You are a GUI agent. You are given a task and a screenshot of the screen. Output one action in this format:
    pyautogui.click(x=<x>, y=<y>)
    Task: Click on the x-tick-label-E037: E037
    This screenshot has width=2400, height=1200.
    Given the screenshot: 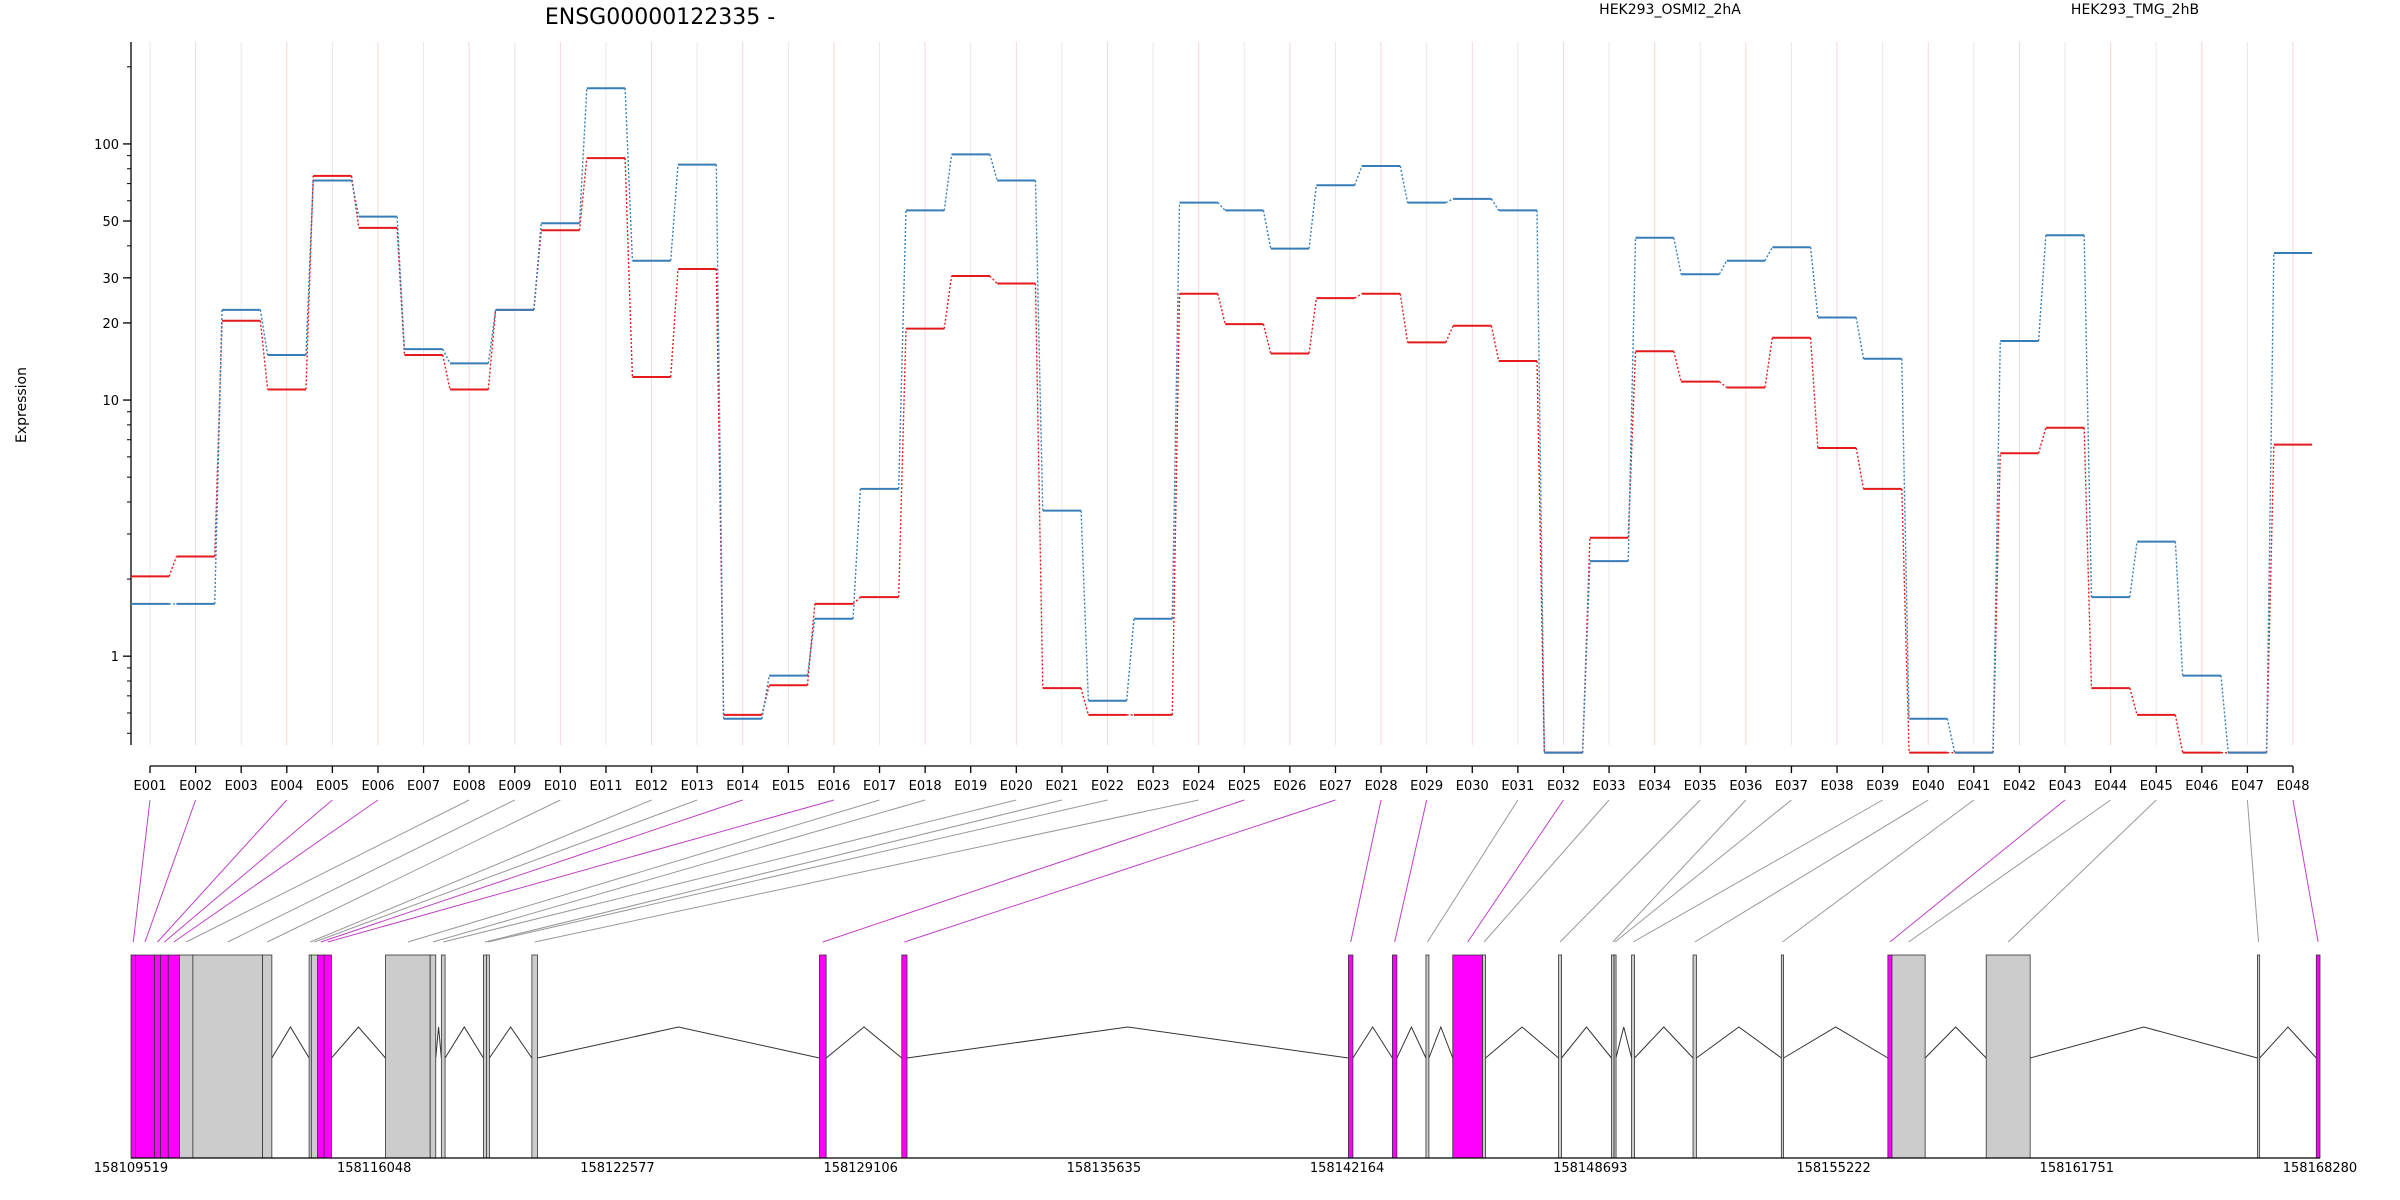 What is the action you would take?
    pyautogui.click(x=1791, y=786)
    